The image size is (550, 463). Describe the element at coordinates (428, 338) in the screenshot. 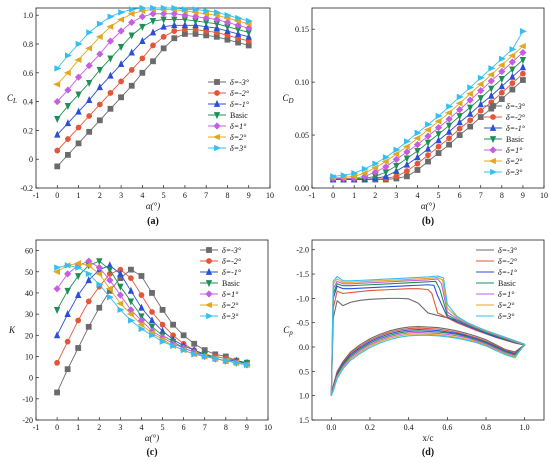

I see `series-line-basic` at that location.